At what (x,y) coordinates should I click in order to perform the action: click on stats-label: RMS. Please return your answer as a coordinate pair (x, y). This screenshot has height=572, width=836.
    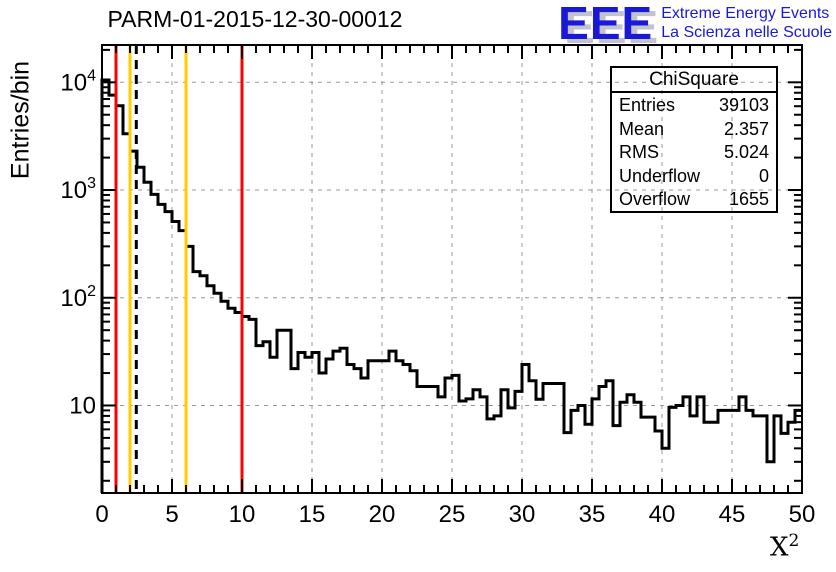
    Looking at the image, I should click on (639, 152).